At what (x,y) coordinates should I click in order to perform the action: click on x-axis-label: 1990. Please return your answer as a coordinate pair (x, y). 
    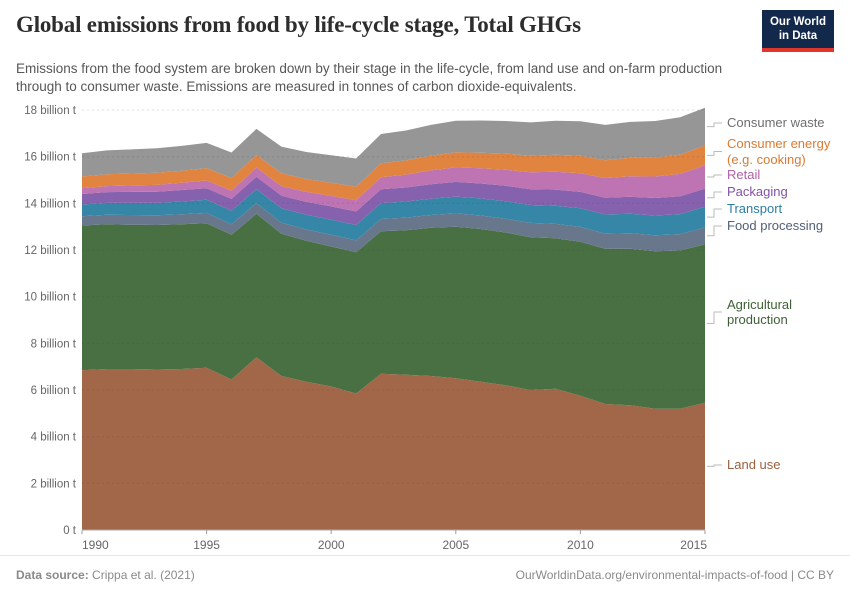
    Looking at the image, I should click on (95, 545).